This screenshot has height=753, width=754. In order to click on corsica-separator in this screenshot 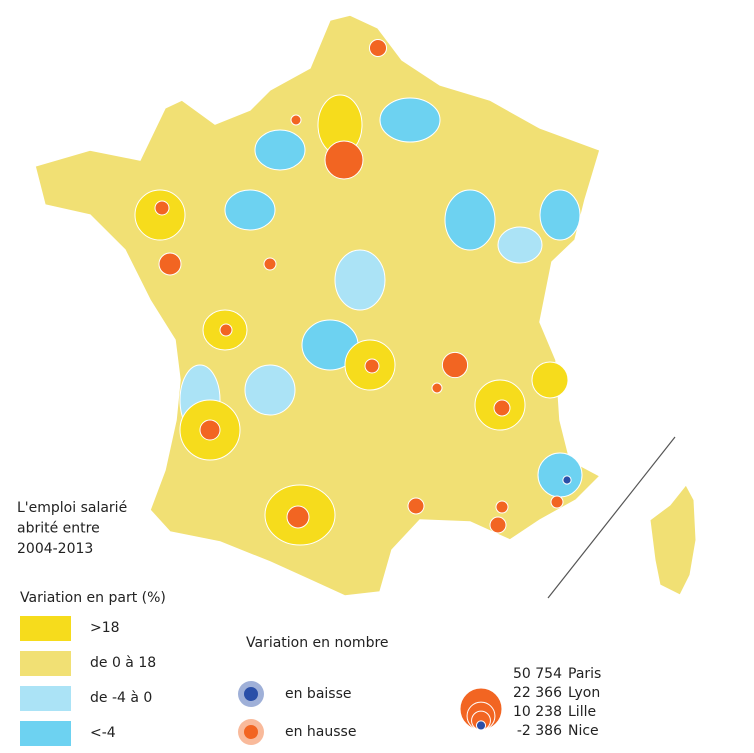, I will do `click(611, 517)`.